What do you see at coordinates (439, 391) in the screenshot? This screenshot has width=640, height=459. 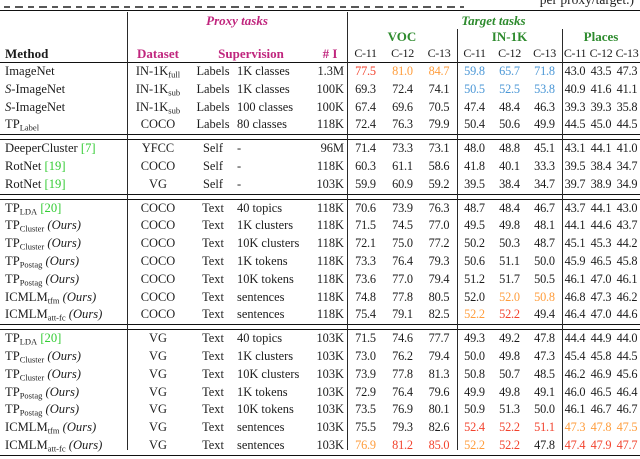 I see `score-cell: 79.6` at bounding box center [439, 391].